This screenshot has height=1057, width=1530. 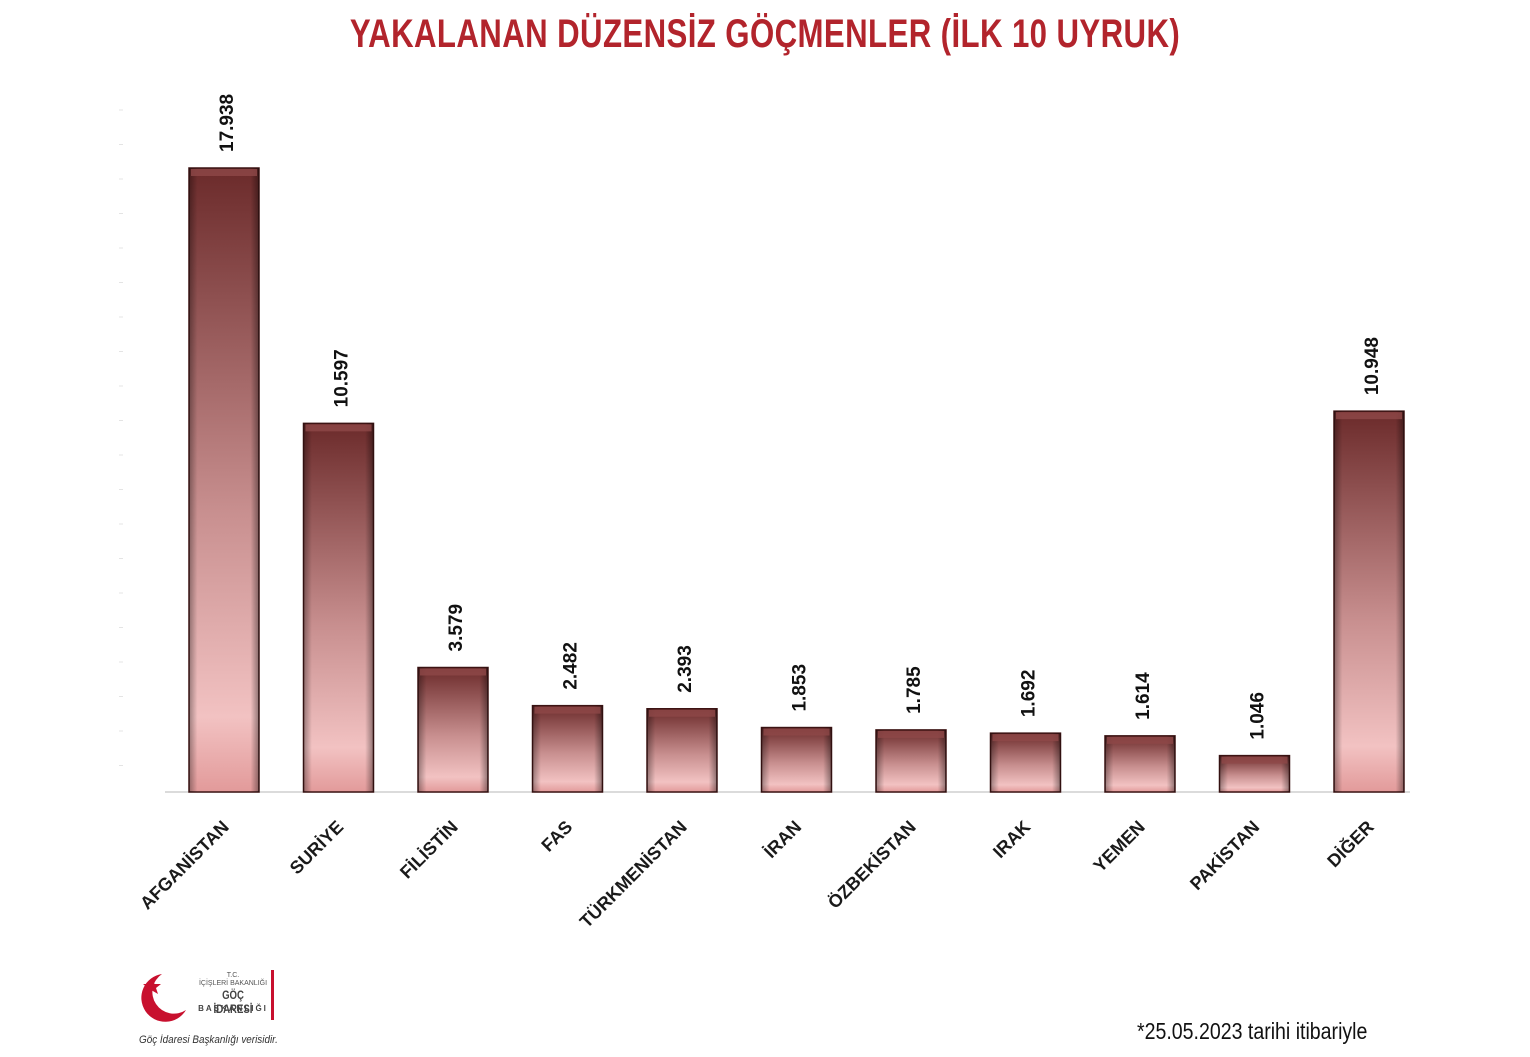 I want to click on x-tick-label: DİĞER, so click(x=1350, y=843).